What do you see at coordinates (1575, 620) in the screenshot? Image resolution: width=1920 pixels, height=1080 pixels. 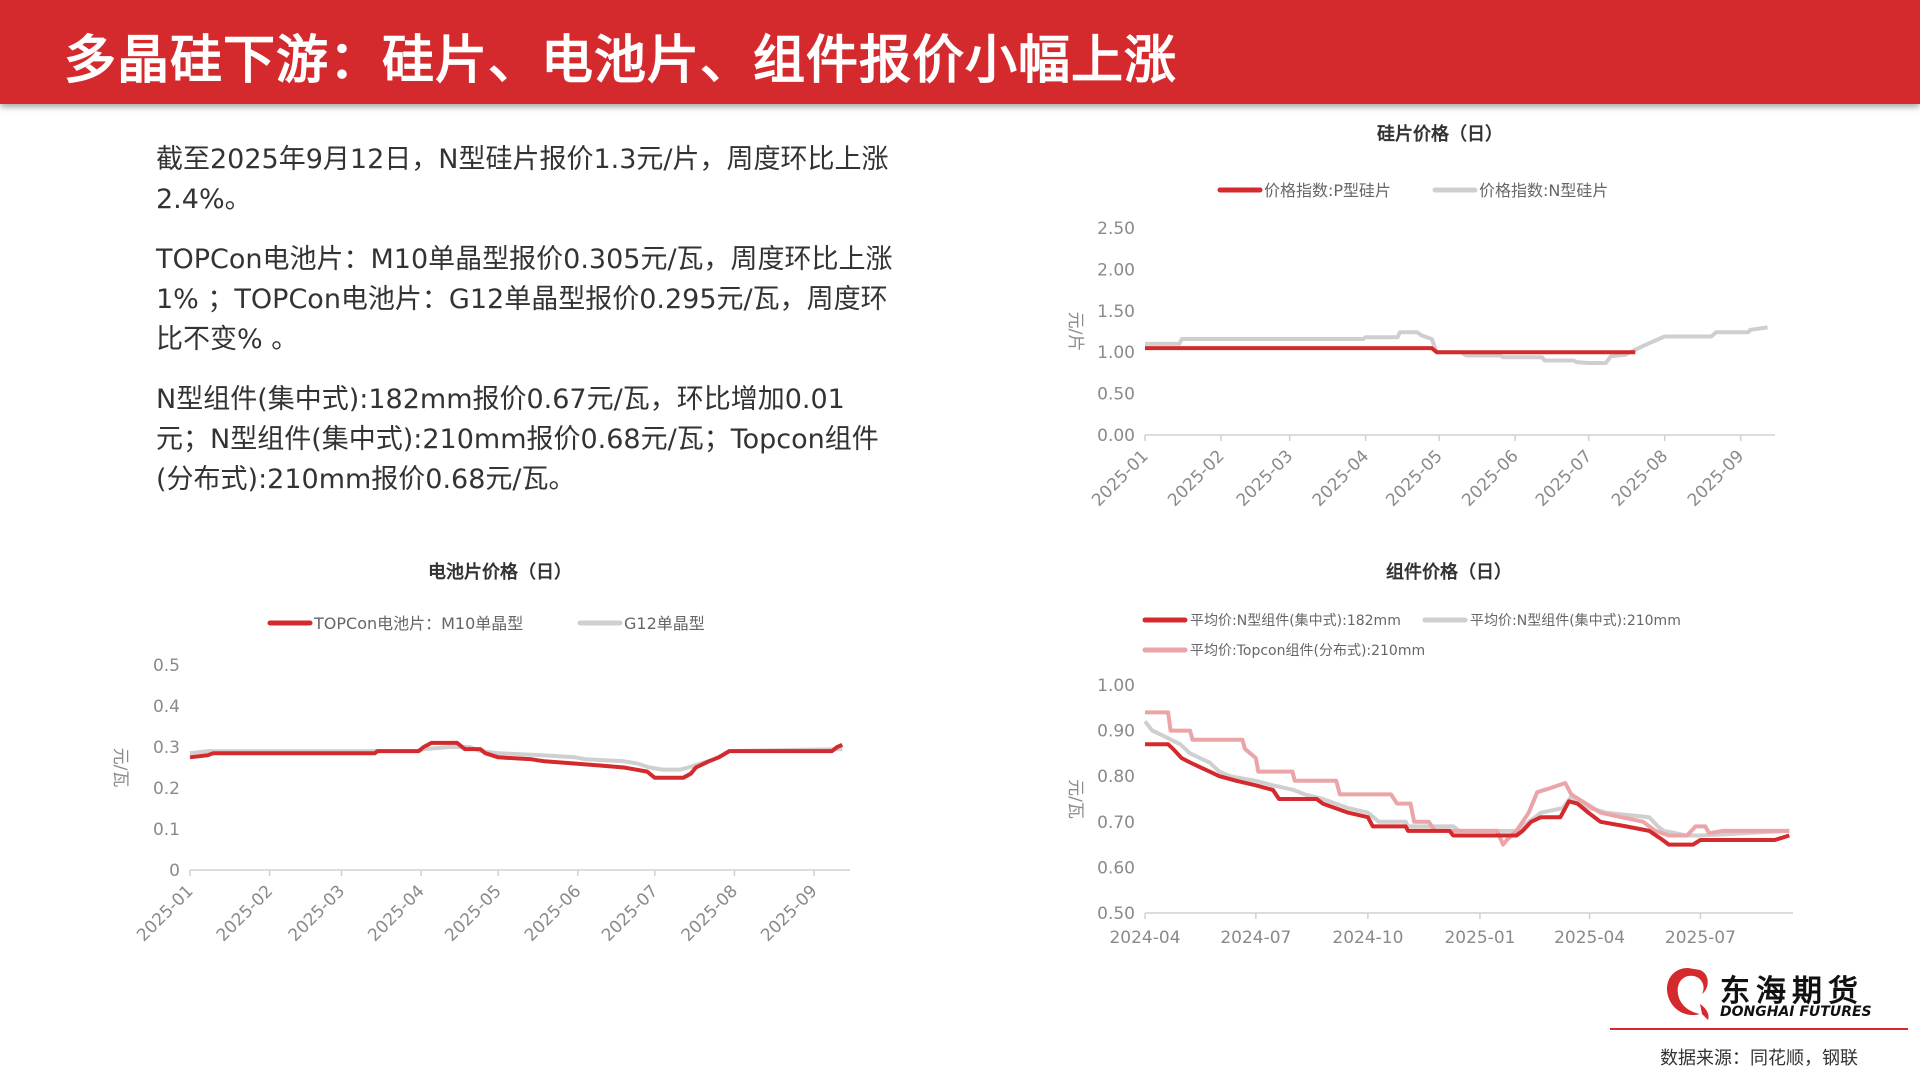 I see `legend-label: 平均价:N型组件(集中式):210mm` at bounding box center [1575, 620].